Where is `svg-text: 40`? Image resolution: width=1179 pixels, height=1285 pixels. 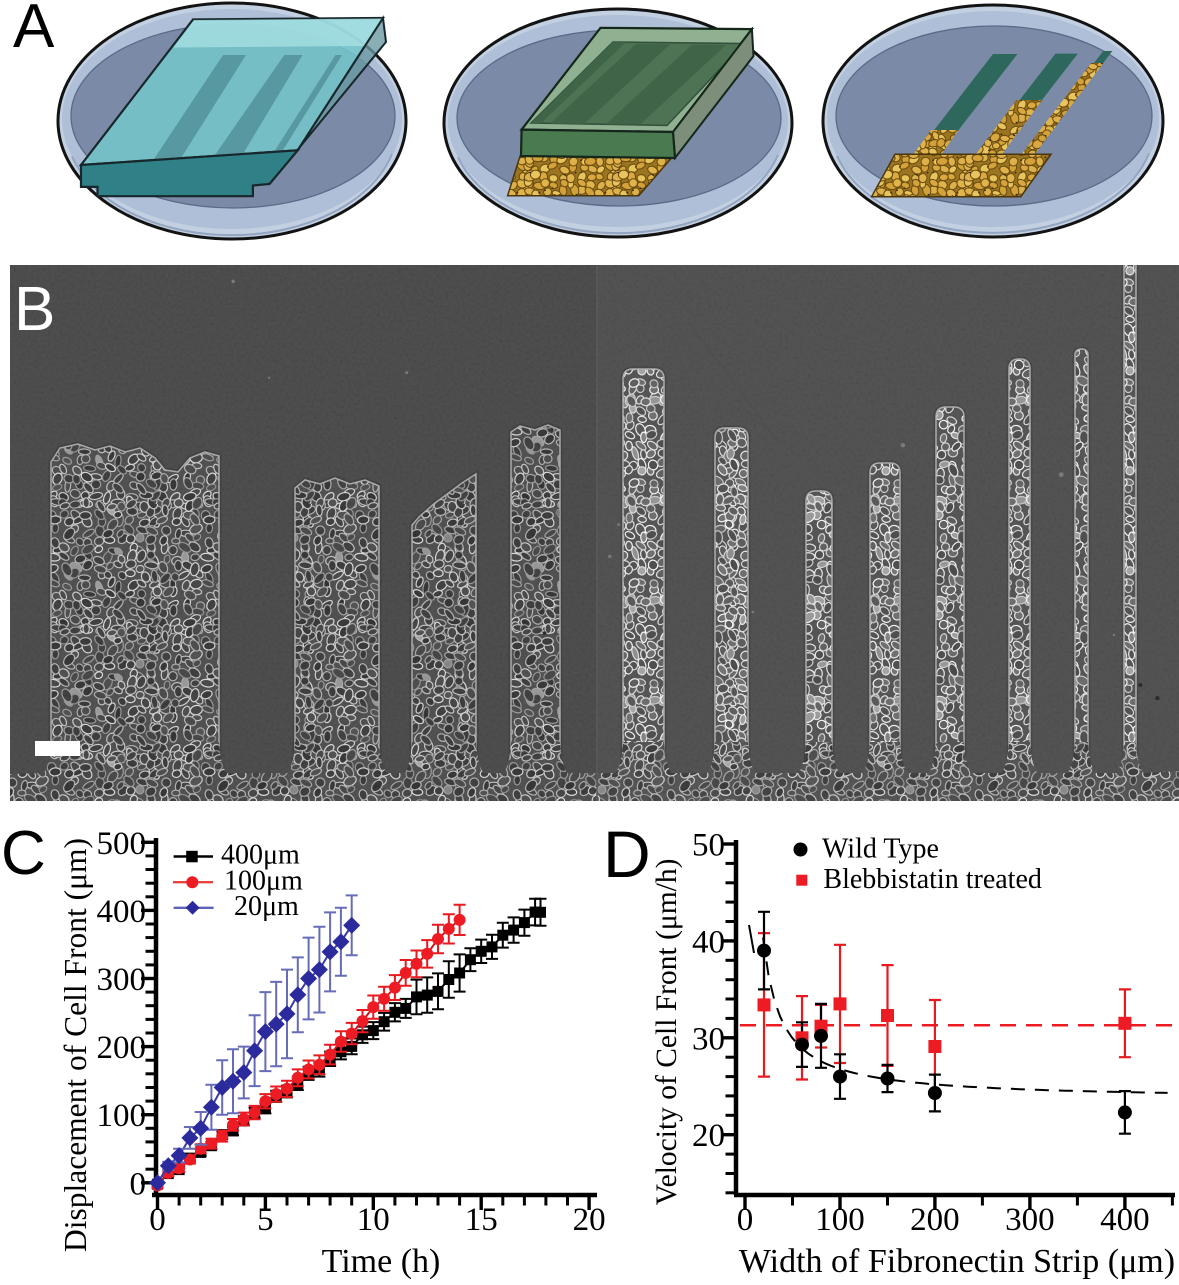 svg-text: 40 is located at coordinates (708, 942).